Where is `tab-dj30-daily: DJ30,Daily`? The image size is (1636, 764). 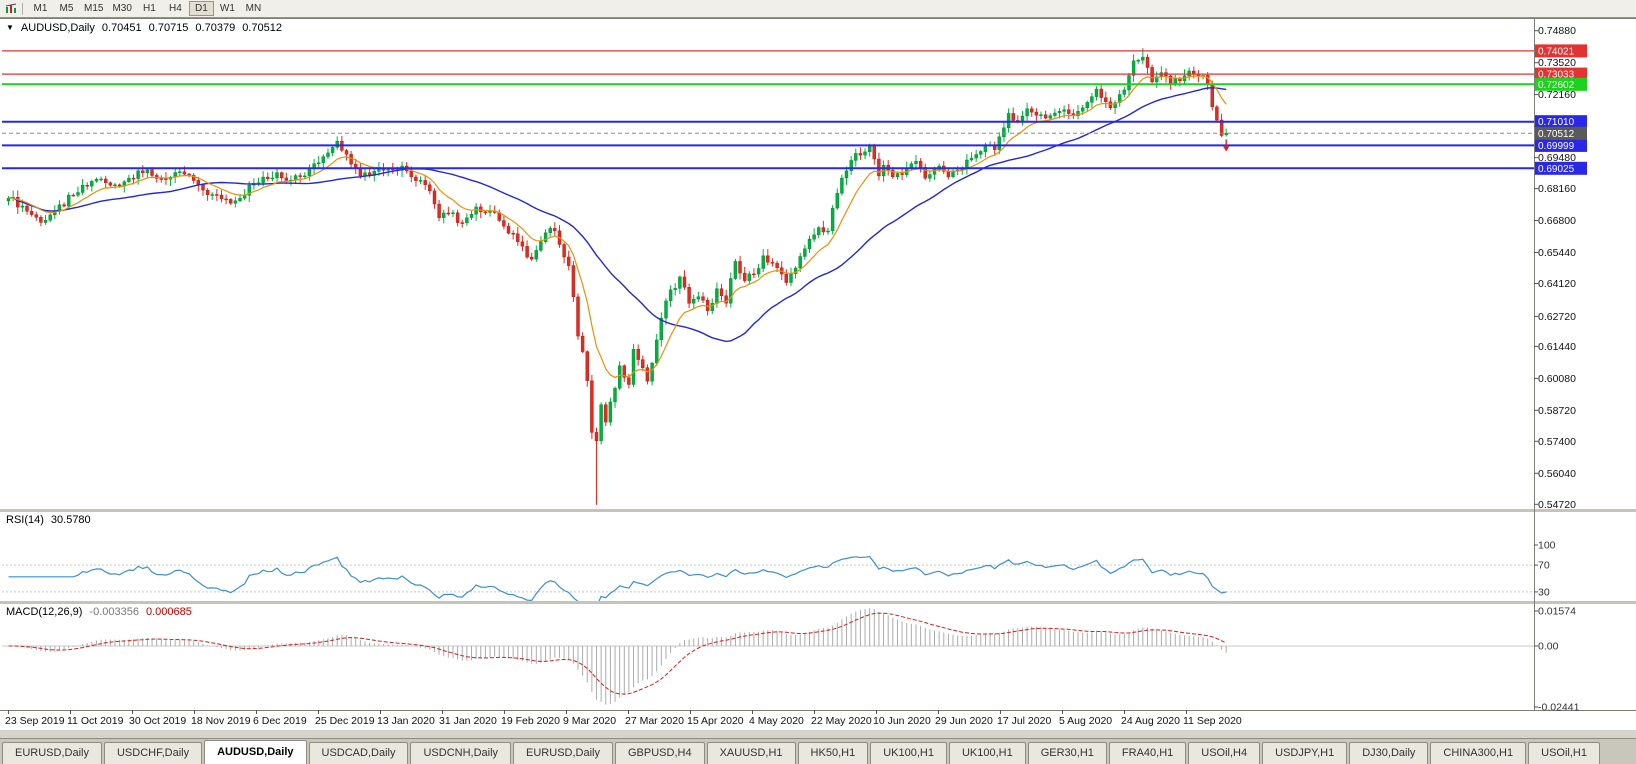
tab-dj30-daily: DJ30,Daily is located at coordinates (1389, 753).